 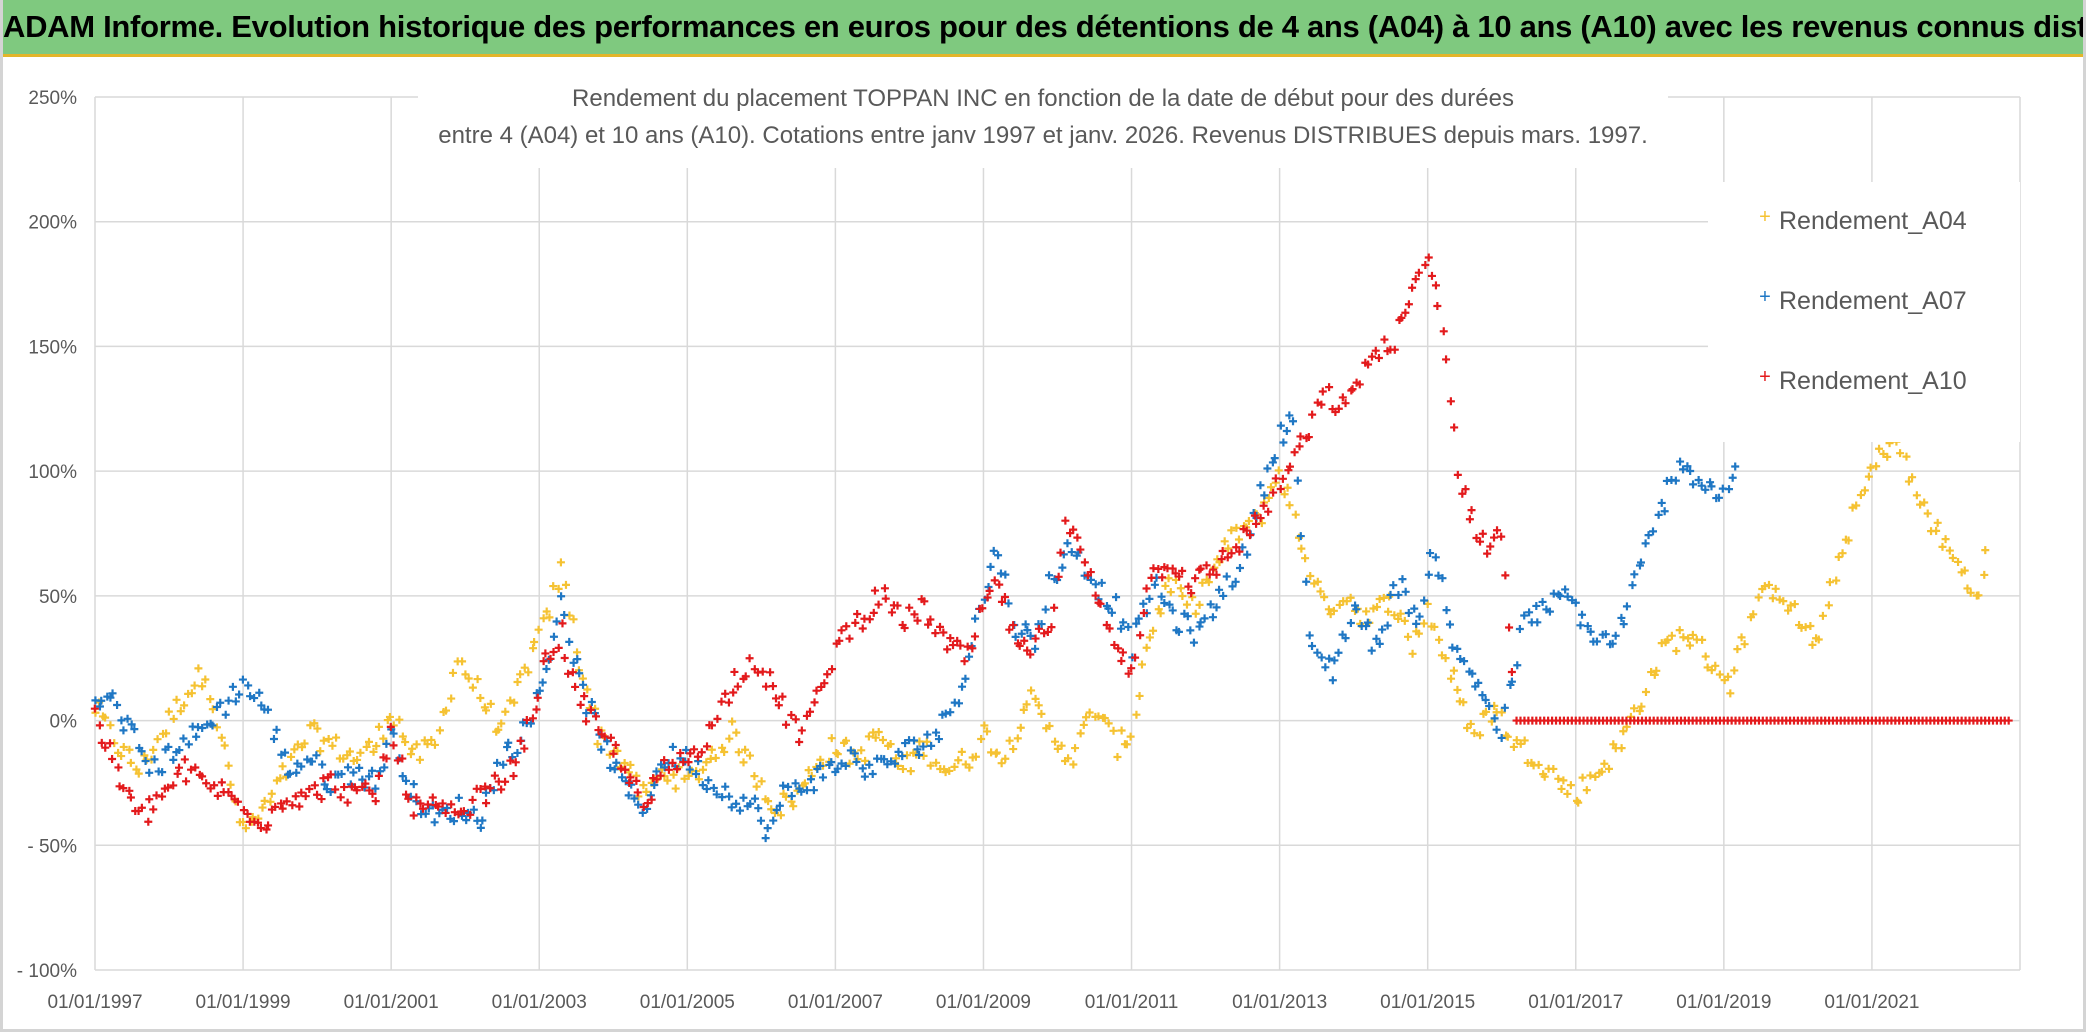 What do you see at coordinates (1575, 1002) in the screenshot?
I see `x-tick-label: 01/01/2017` at bounding box center [1575, 1002].